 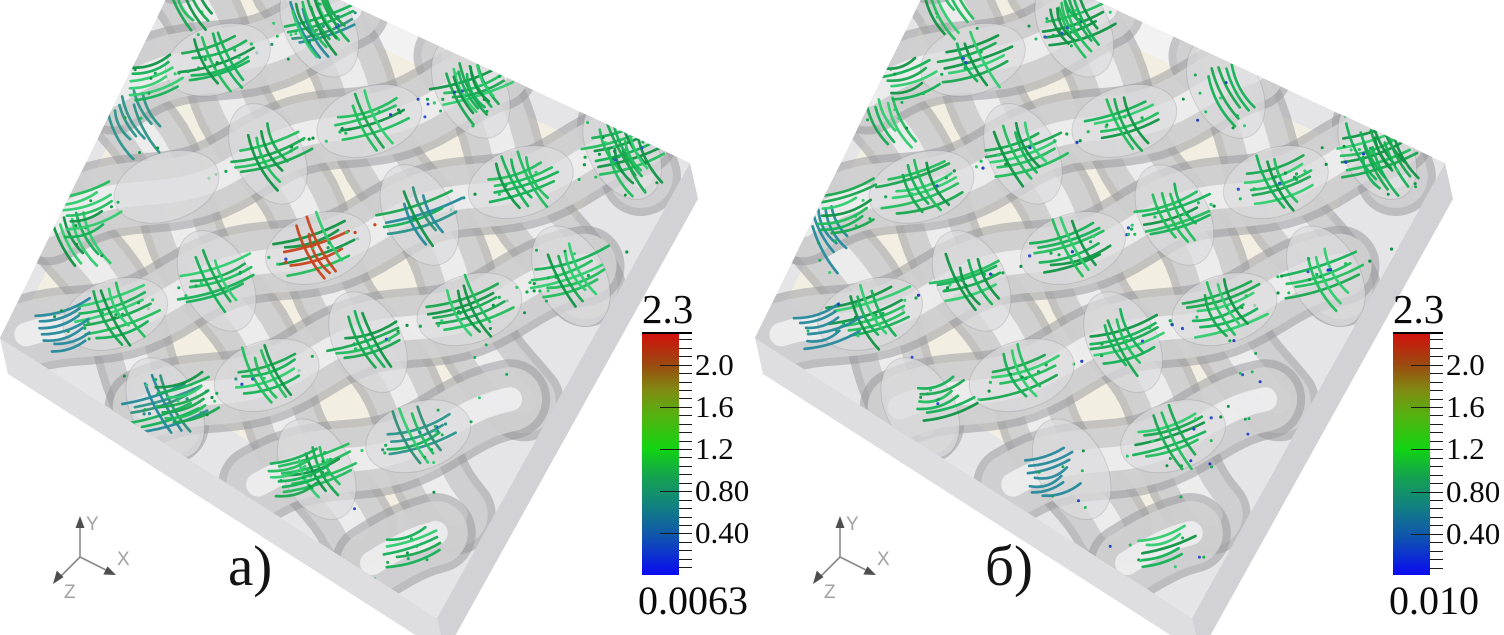 What do you see at coordinates (693, 600) in the screenshot?
I see `colorbar-min-label: 0.0063` at bounding box center [693, 600].